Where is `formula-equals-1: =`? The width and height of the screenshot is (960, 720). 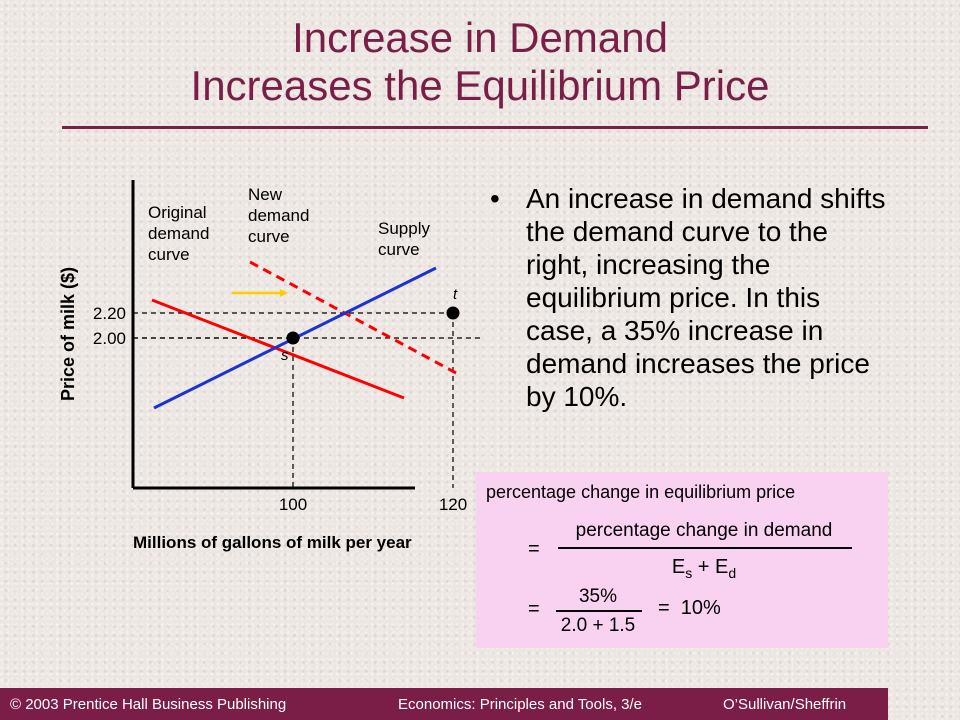
formula-equals-1: = is located at coordinates (534, 549).